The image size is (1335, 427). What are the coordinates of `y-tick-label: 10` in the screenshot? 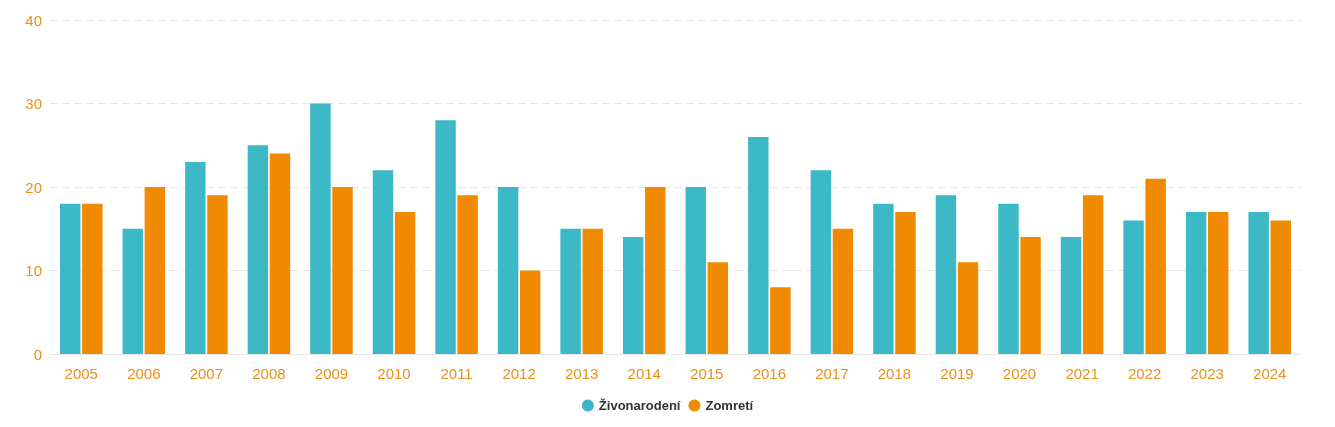 It's located at (33, 270).